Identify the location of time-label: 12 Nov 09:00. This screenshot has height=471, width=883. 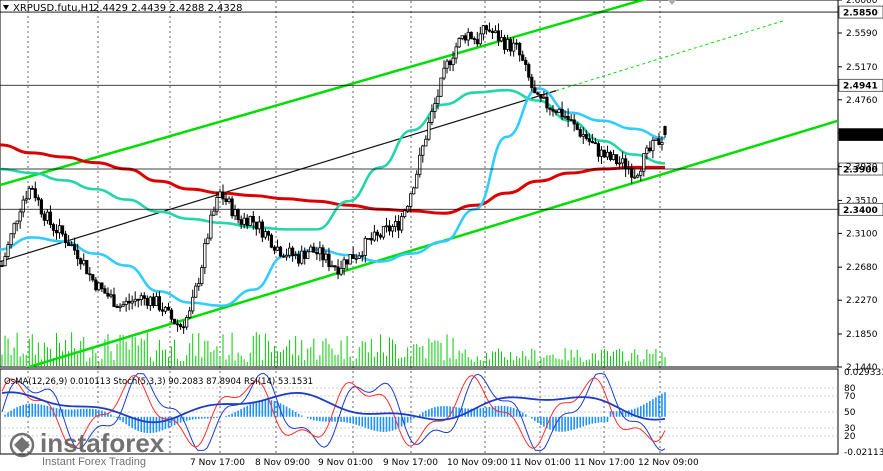
(668, 463).